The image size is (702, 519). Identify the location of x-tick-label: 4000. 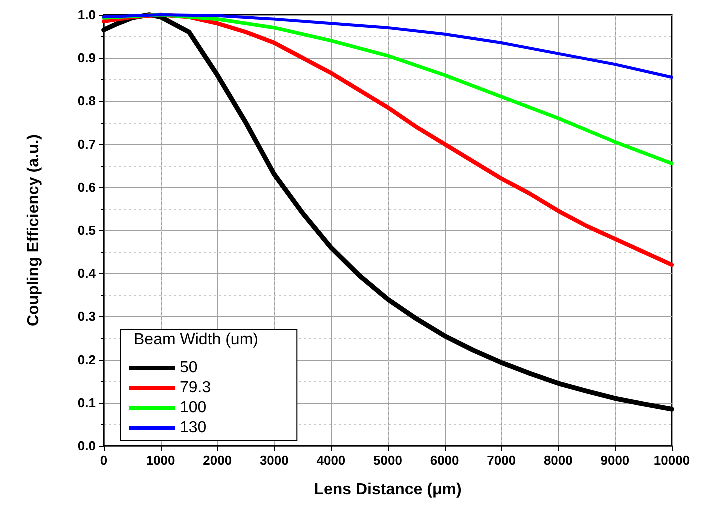
(331, 460).